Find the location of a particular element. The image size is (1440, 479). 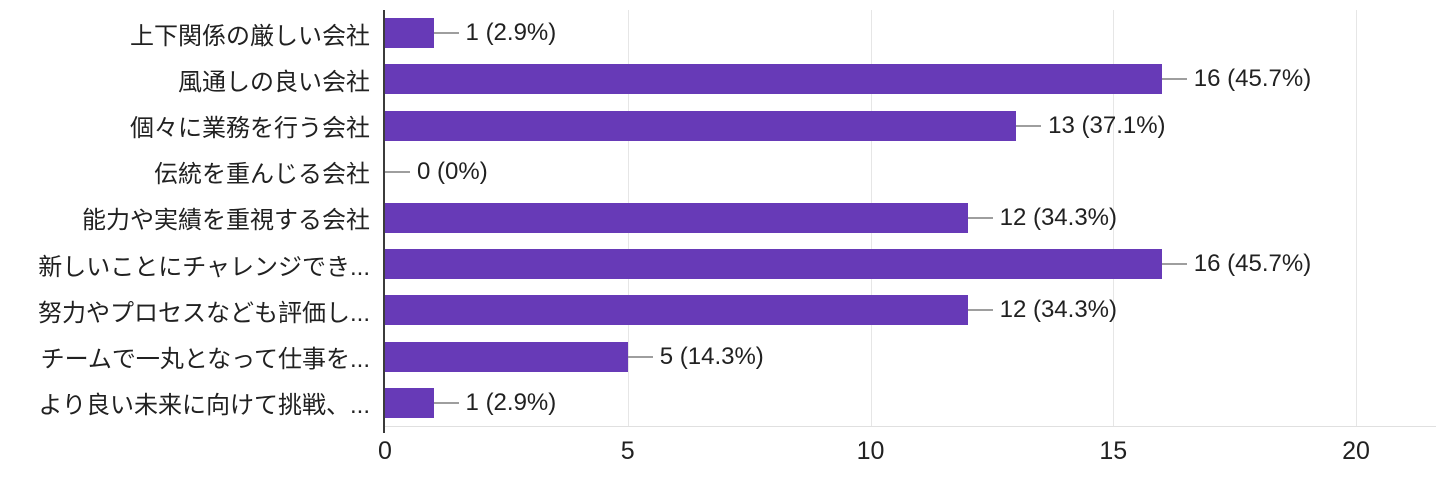

x-axis-baseline is located at coordinates (910, 426).